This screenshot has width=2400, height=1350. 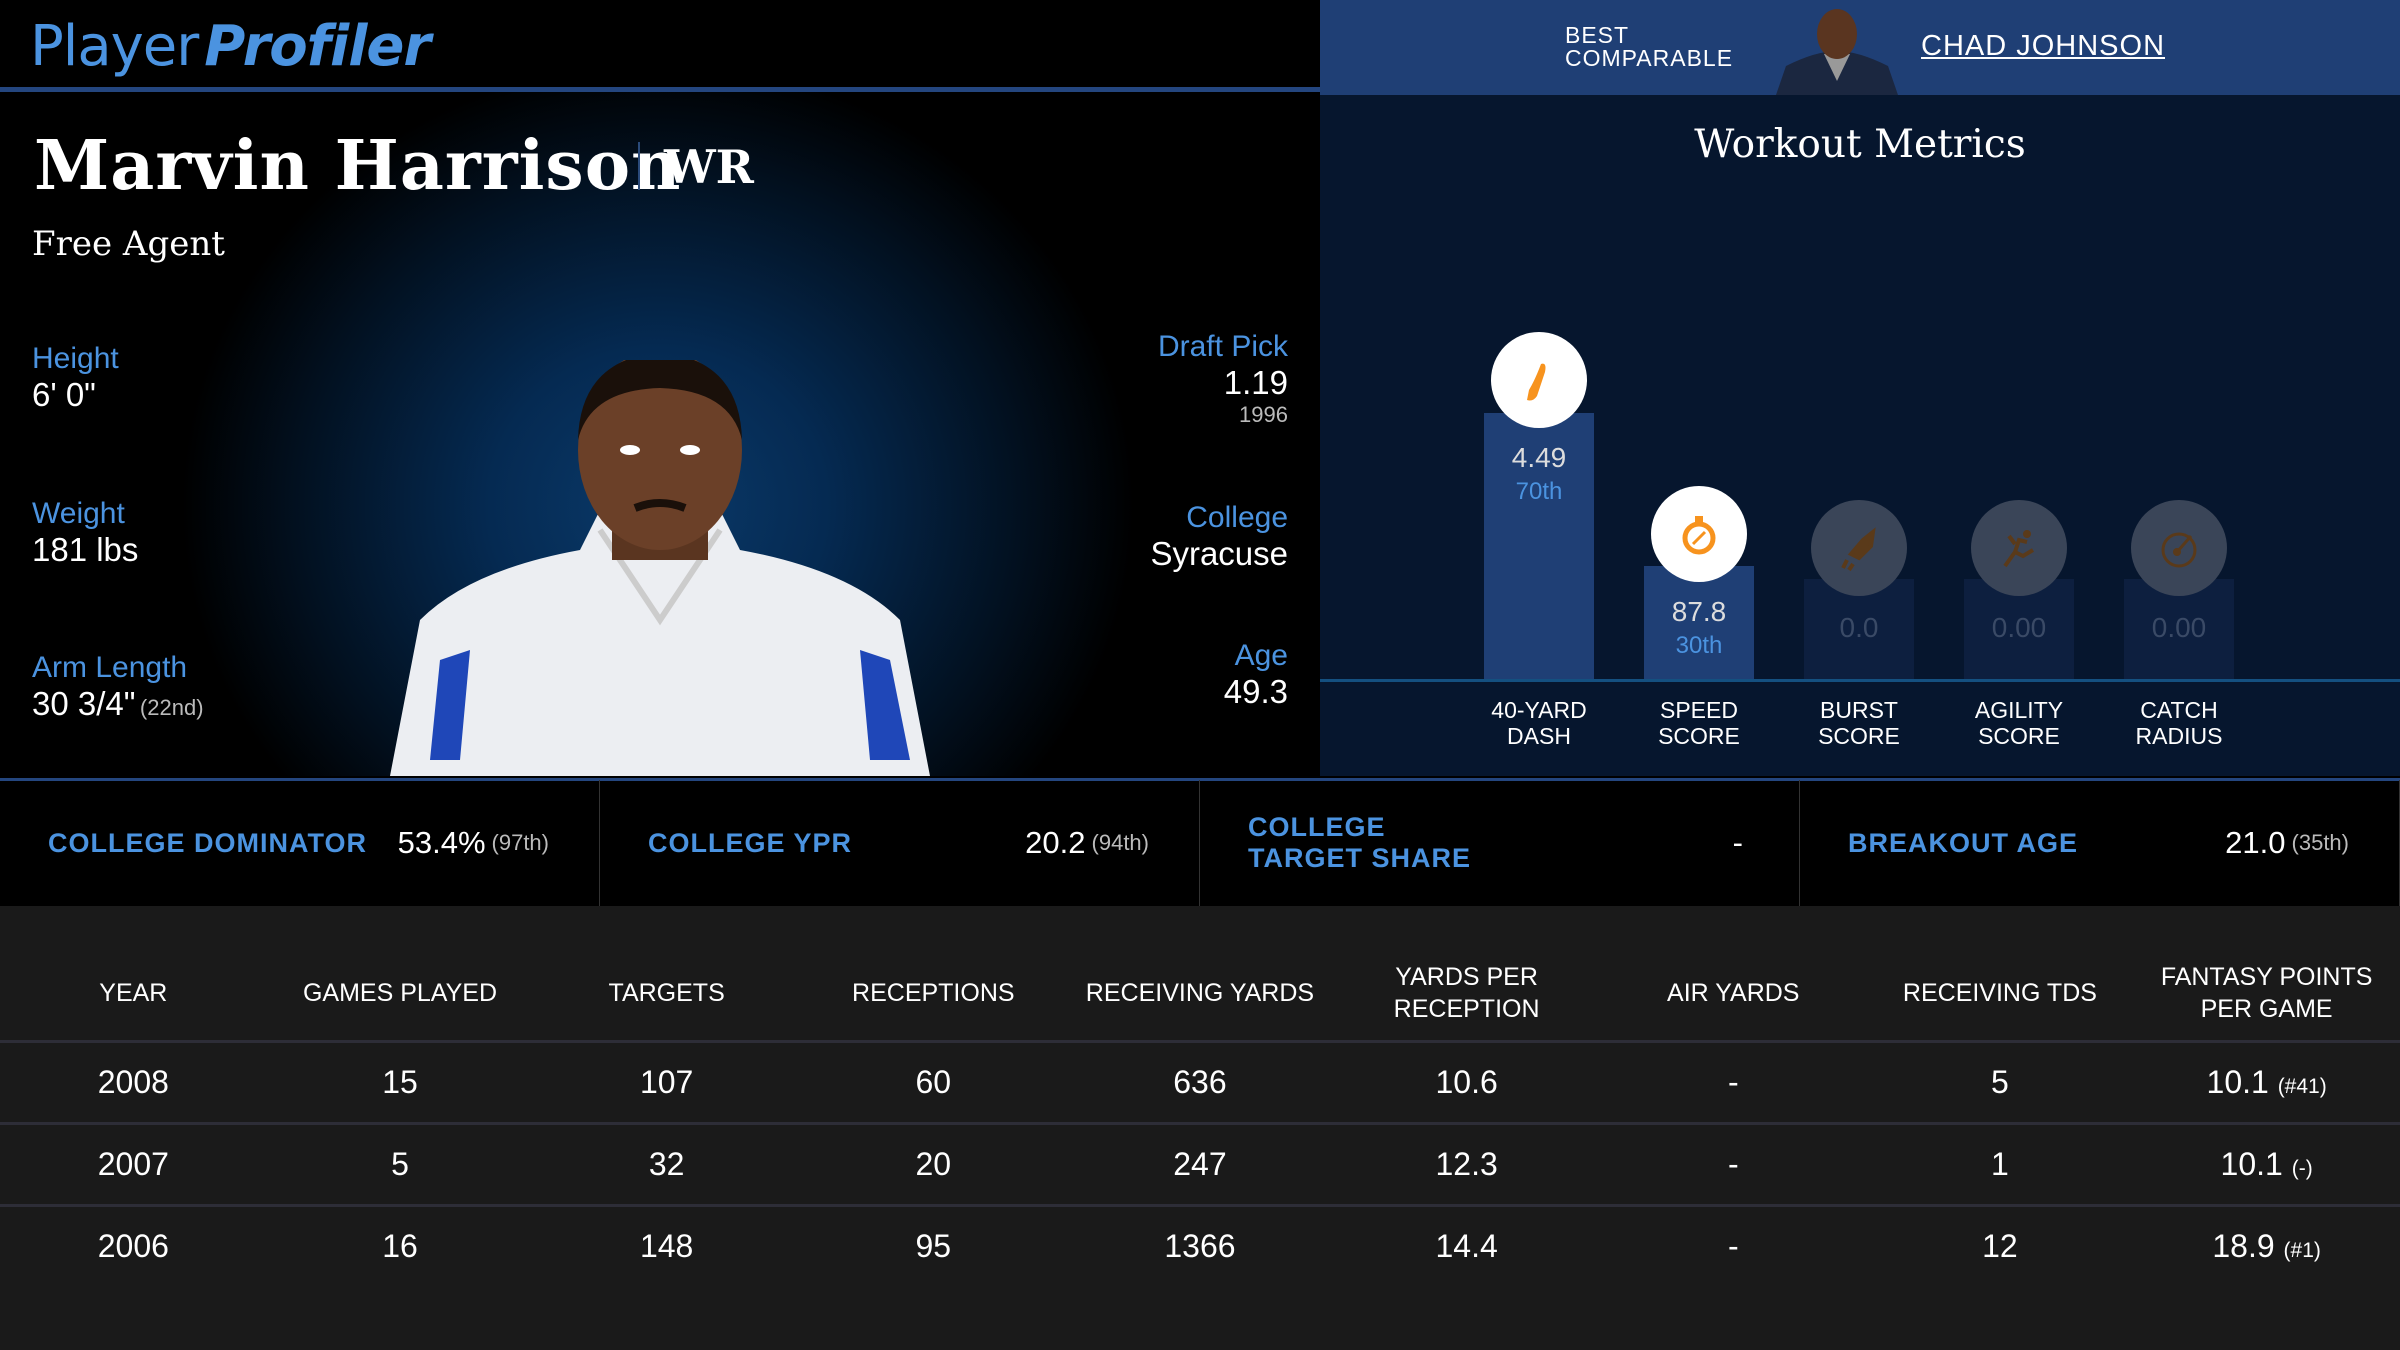 I want to click on workout-value: 0.0, so click(x=1859, y=627).